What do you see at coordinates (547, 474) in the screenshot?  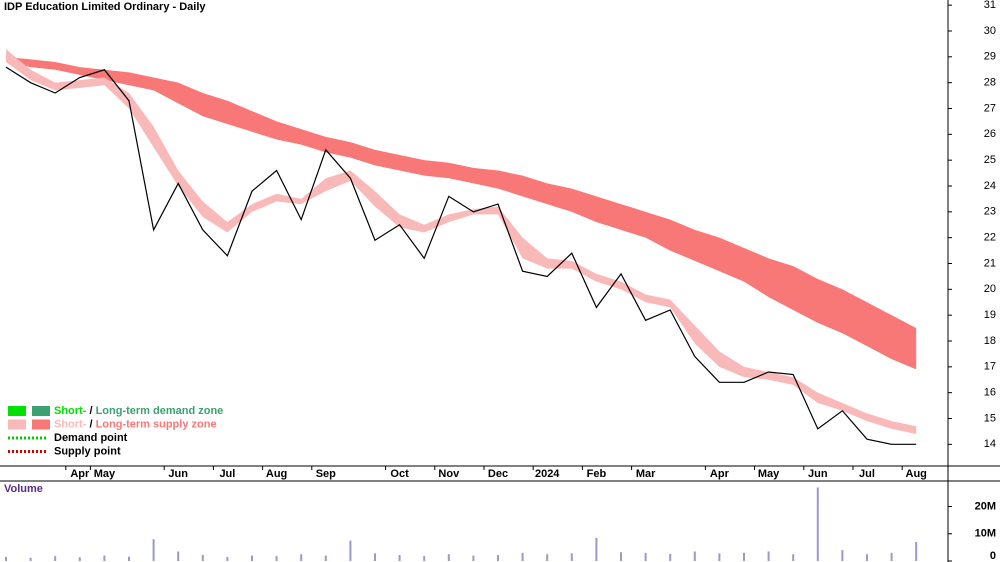 I see `x-tick-label: 2024` at bounding box center [547, 474].